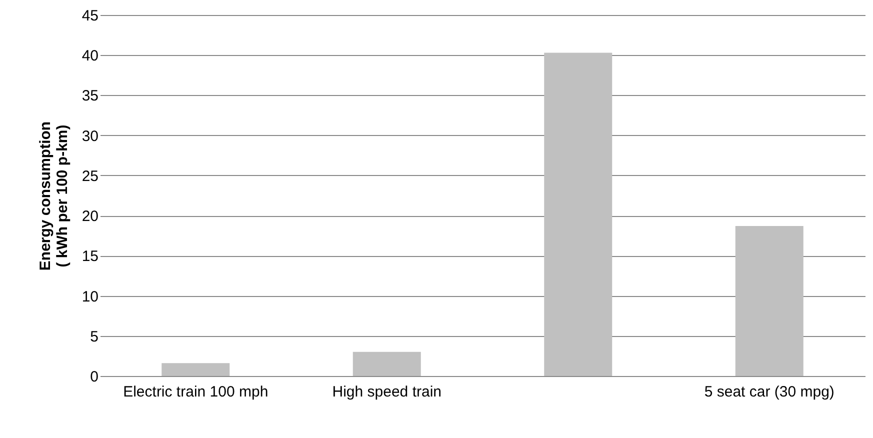 The height and width of the screenshot is (438, 873). Describe the element at coordinates (769, 392) in the screenshot. I see `x-tick-label: 5 seat car (30 mpg)` at that location.